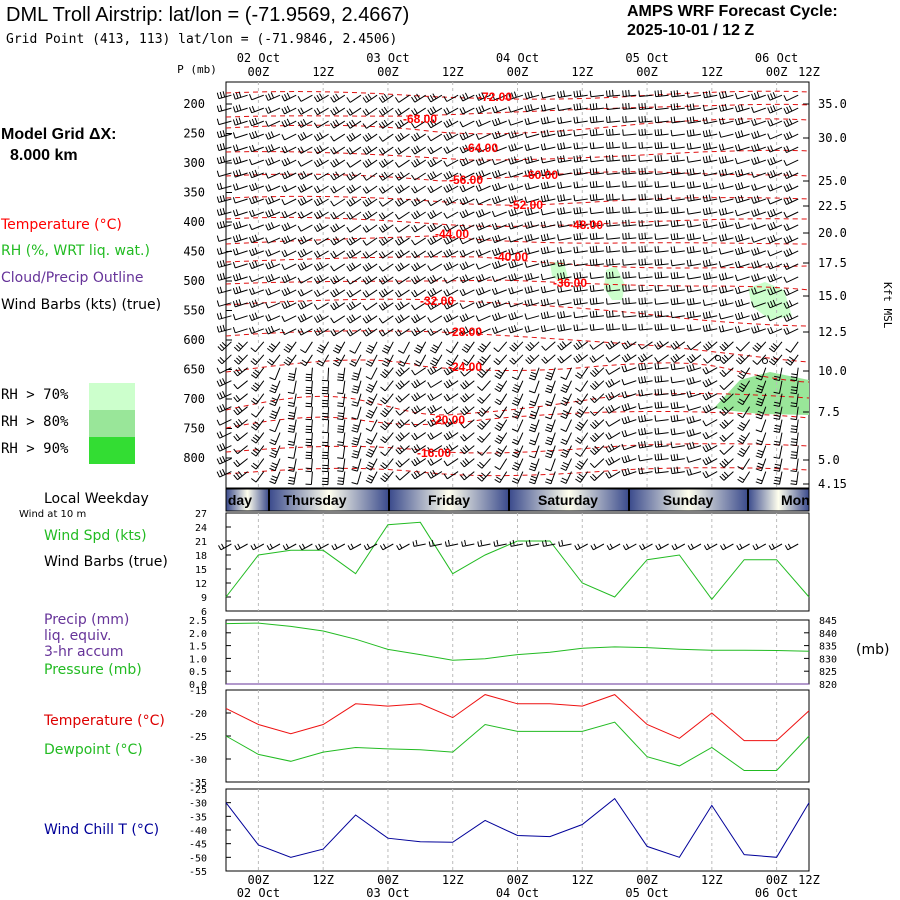  What do you see at coordinates (323, 880) in the screenshot?
I see `bottom-hour-label: 12Z` at bounding box center [323, 880].